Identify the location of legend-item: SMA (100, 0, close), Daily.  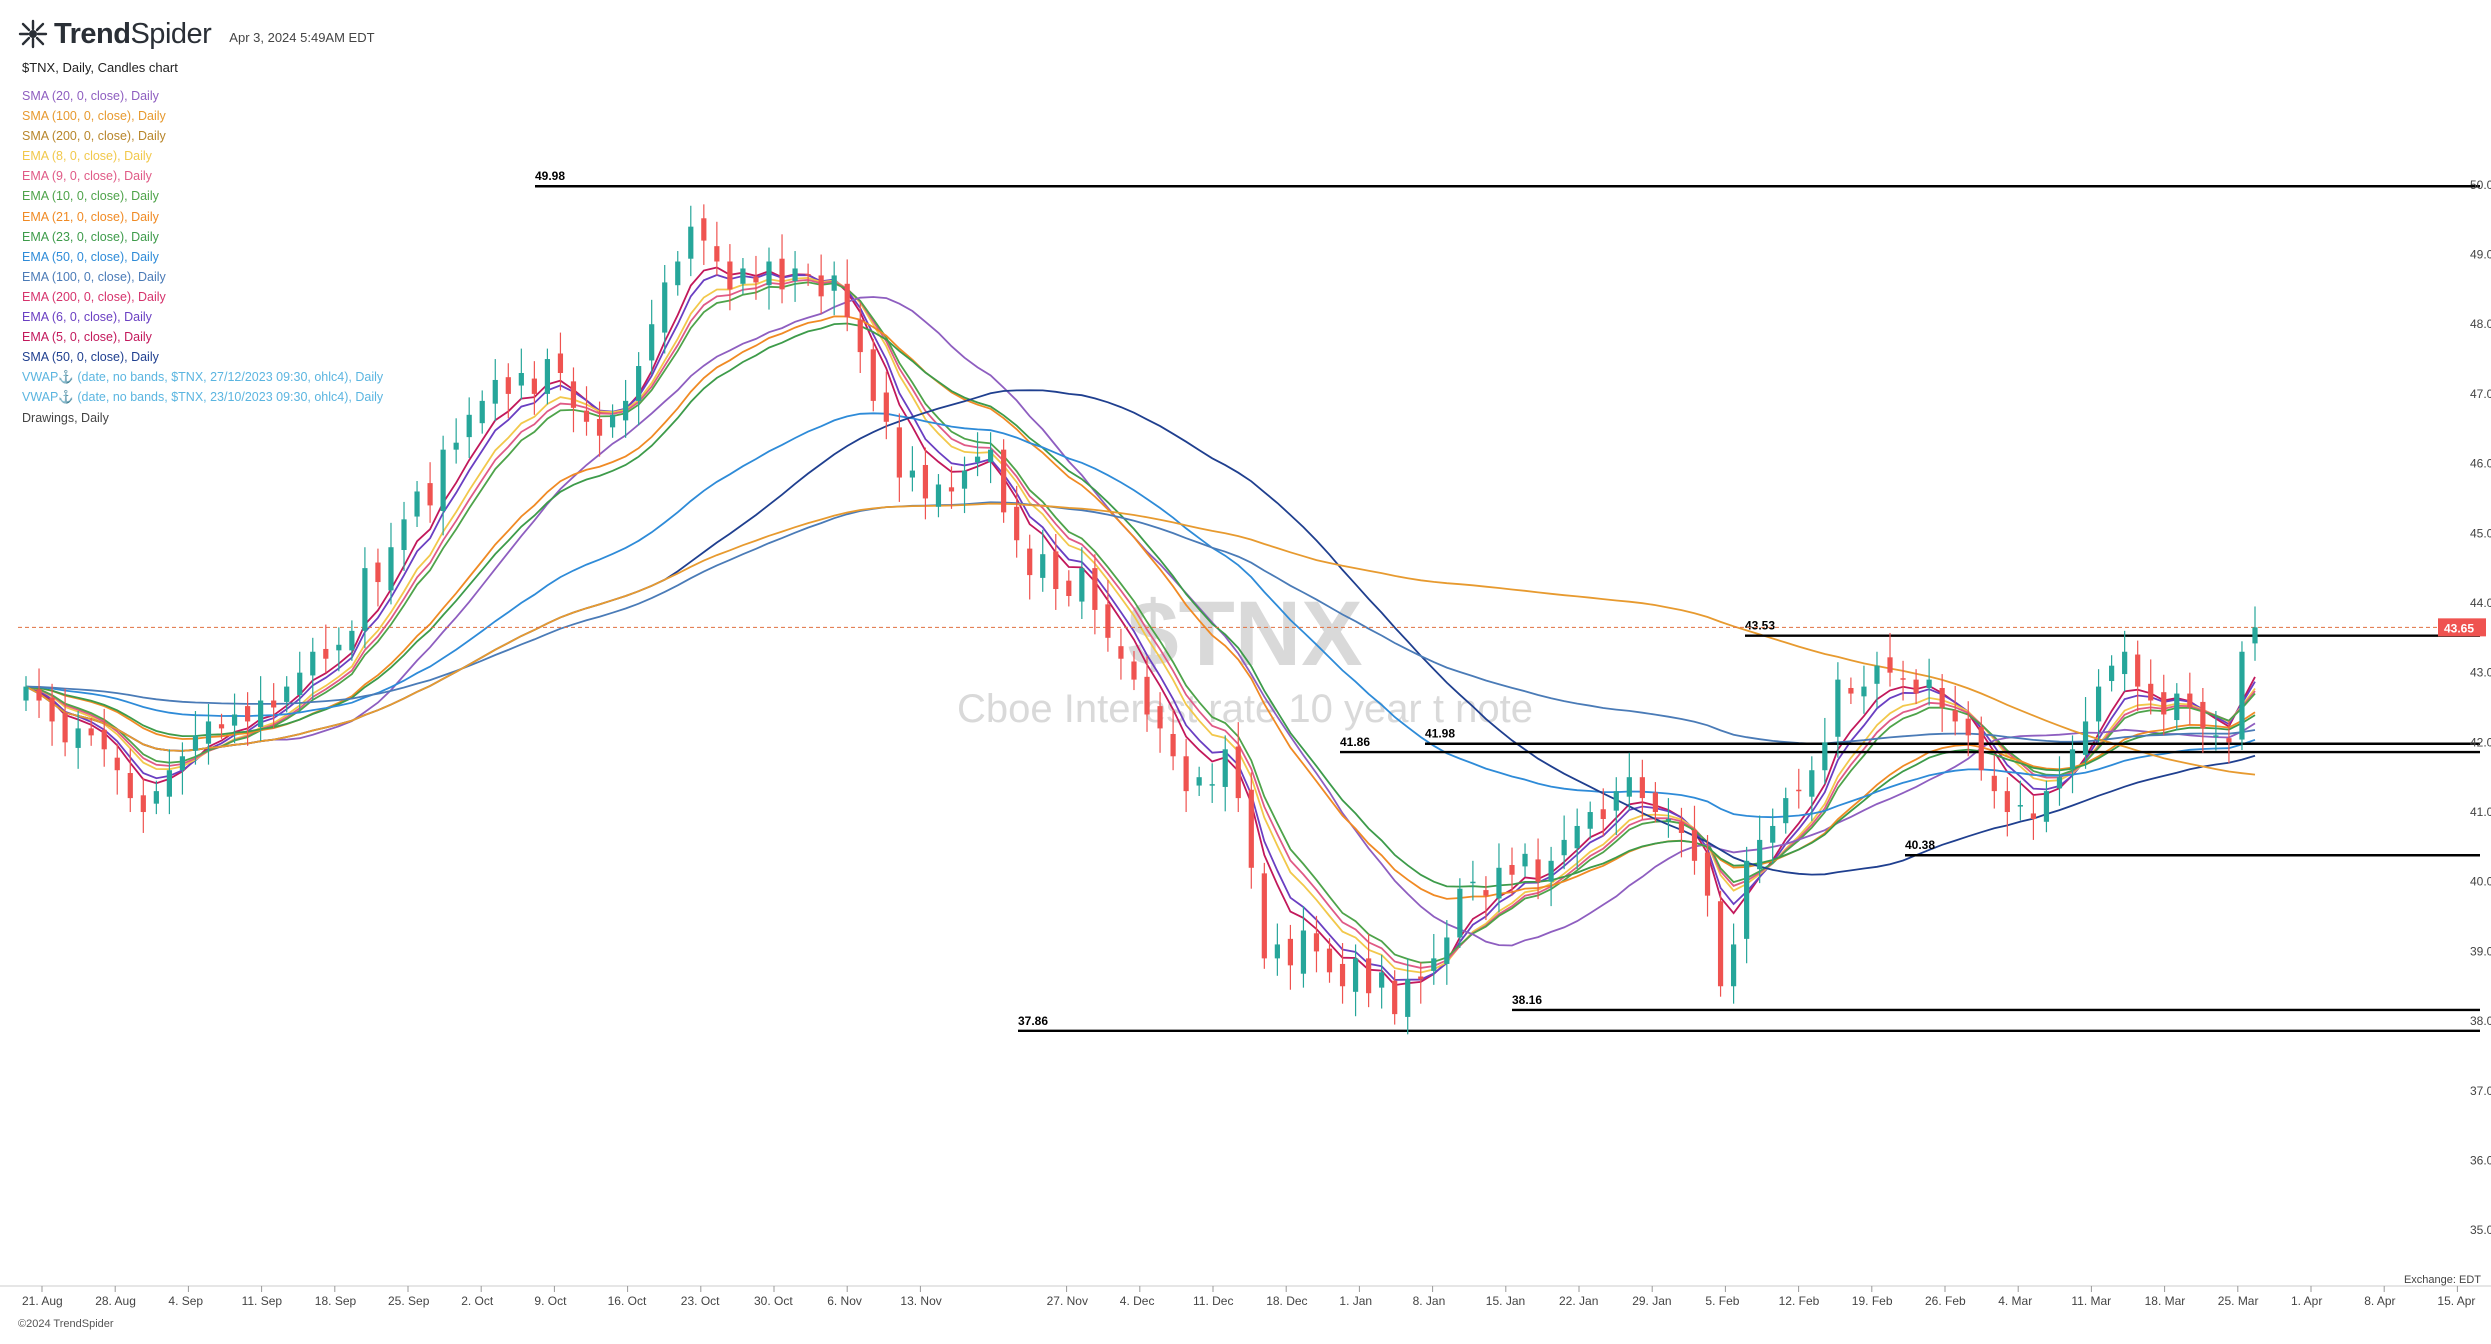
(94, 116).